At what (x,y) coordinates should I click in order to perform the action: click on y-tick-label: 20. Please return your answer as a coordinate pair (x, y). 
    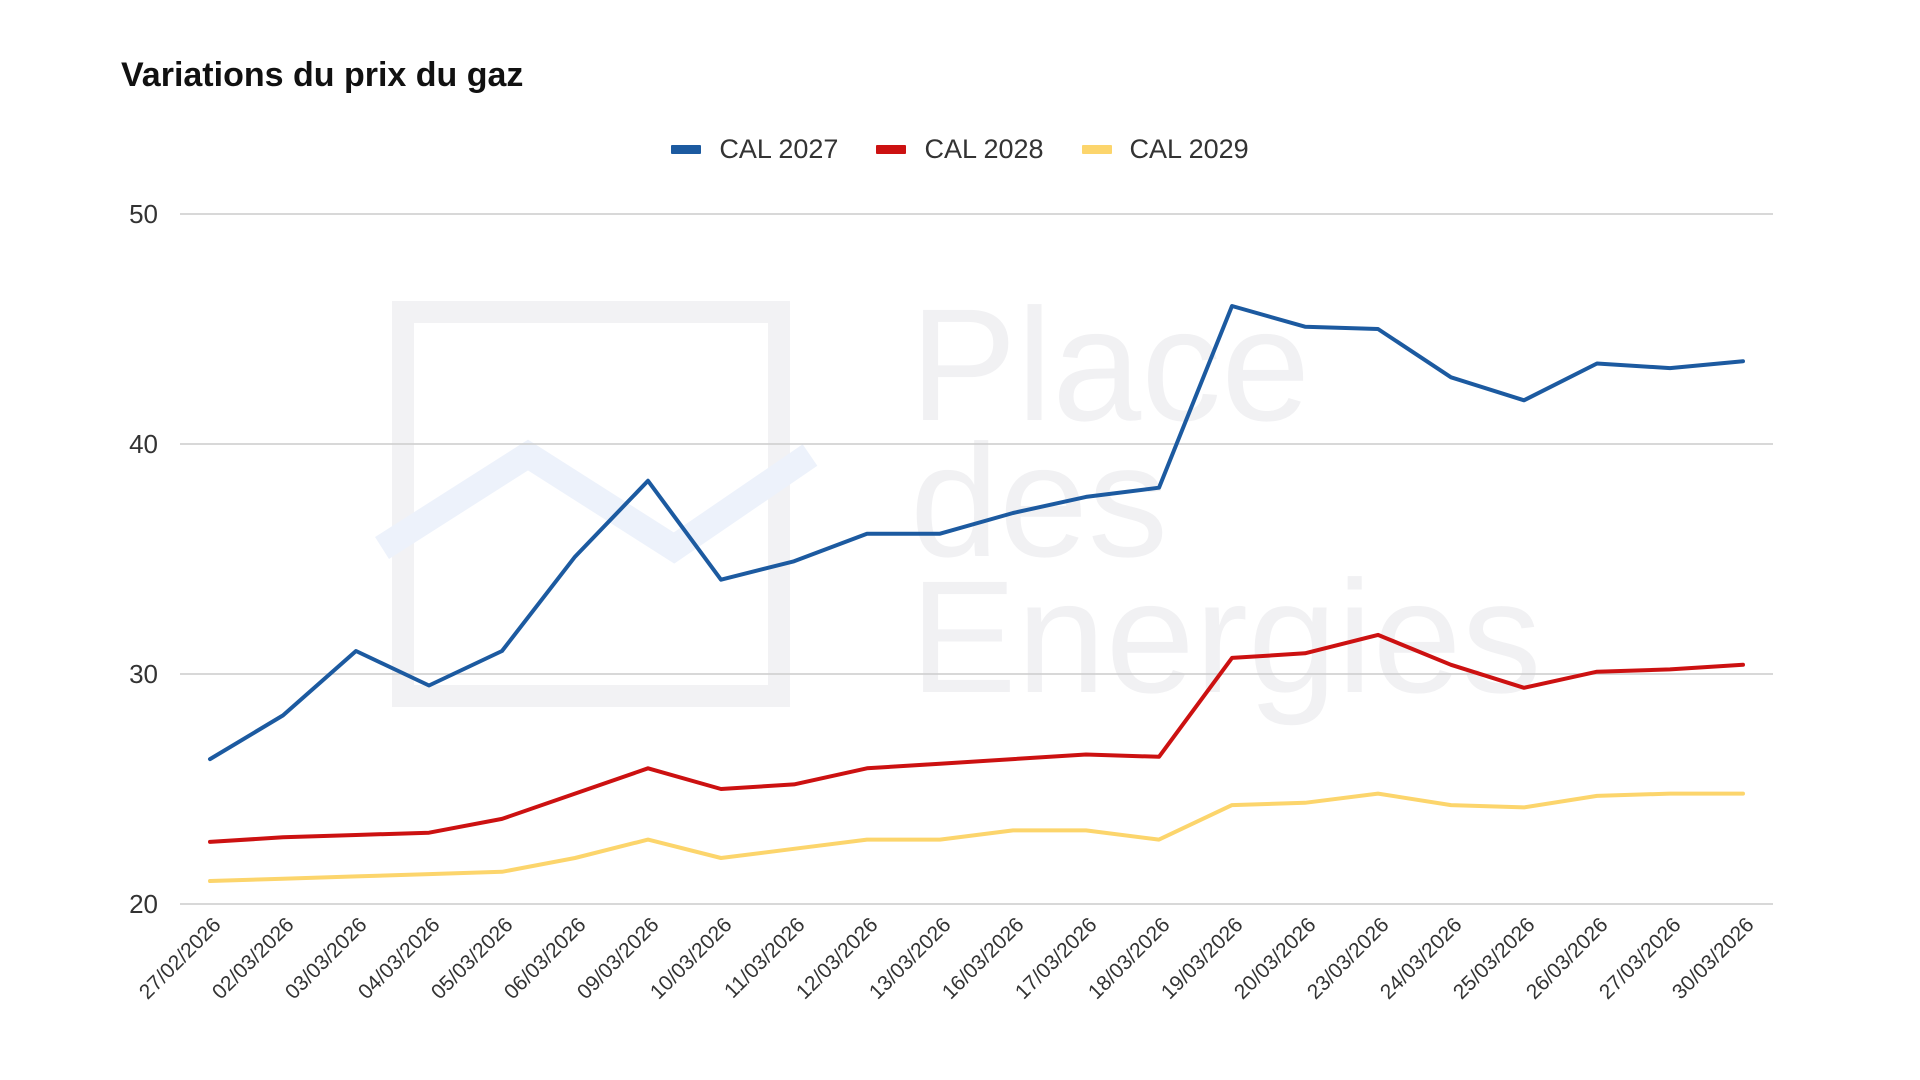
    Looking at the image, I should click on (143, 904).